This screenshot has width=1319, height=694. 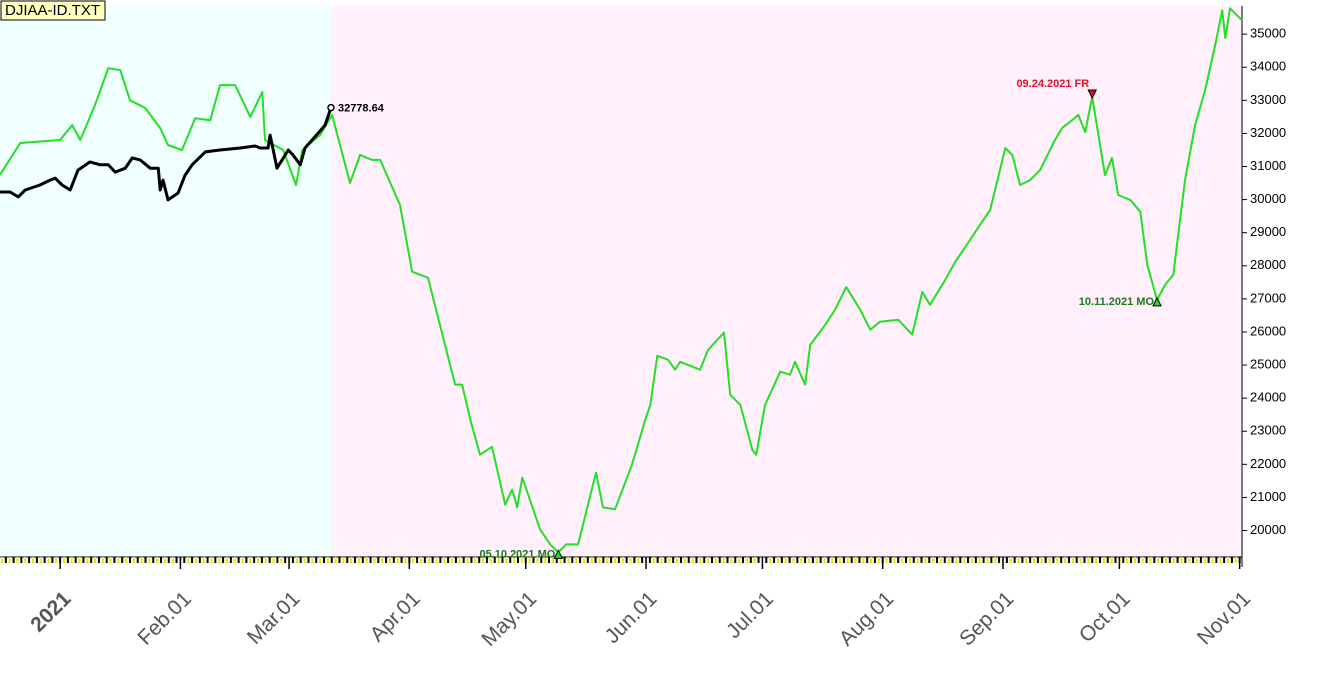 What do you see at coordinates (1268, 430) in the screenshot?
I see `y-tick-label: 23000` at bounding box center [1268, 430].